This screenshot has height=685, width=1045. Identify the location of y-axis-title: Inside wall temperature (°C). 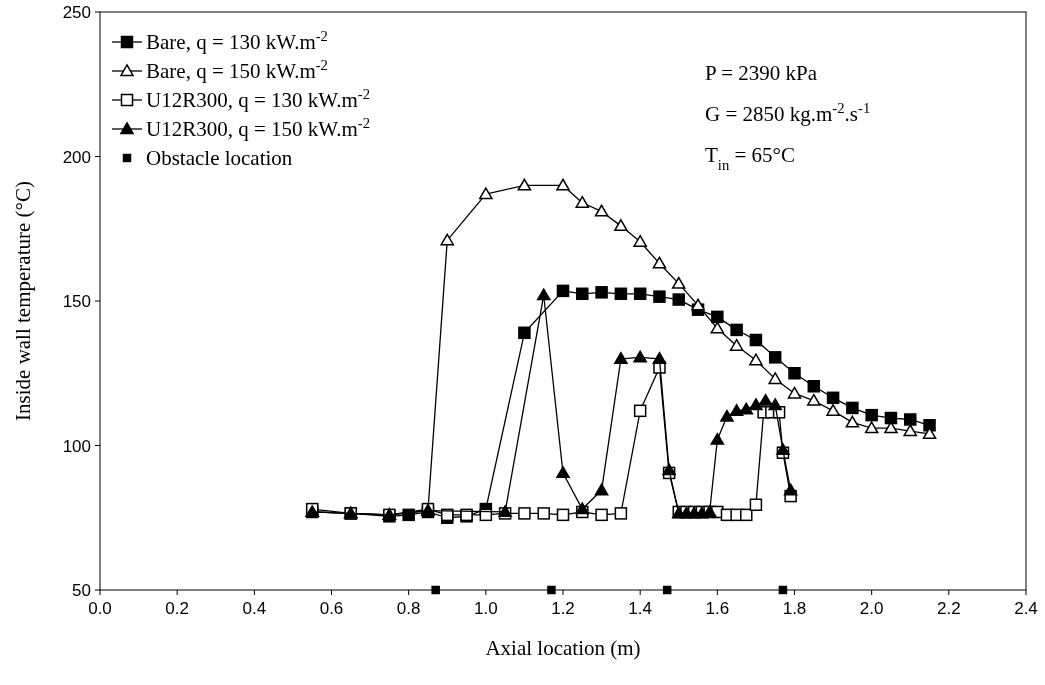
(23, 301).